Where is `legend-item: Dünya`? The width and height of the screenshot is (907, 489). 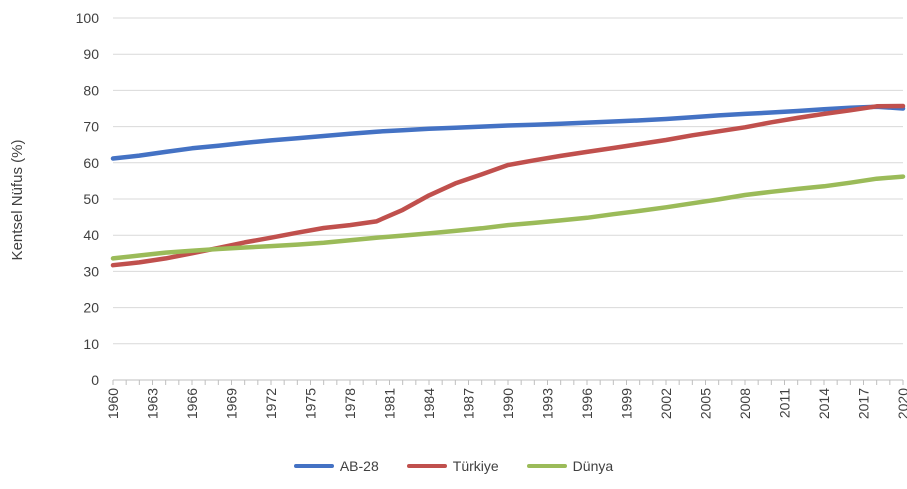
legend-item: Dünya is located at coordinates (570, 466).